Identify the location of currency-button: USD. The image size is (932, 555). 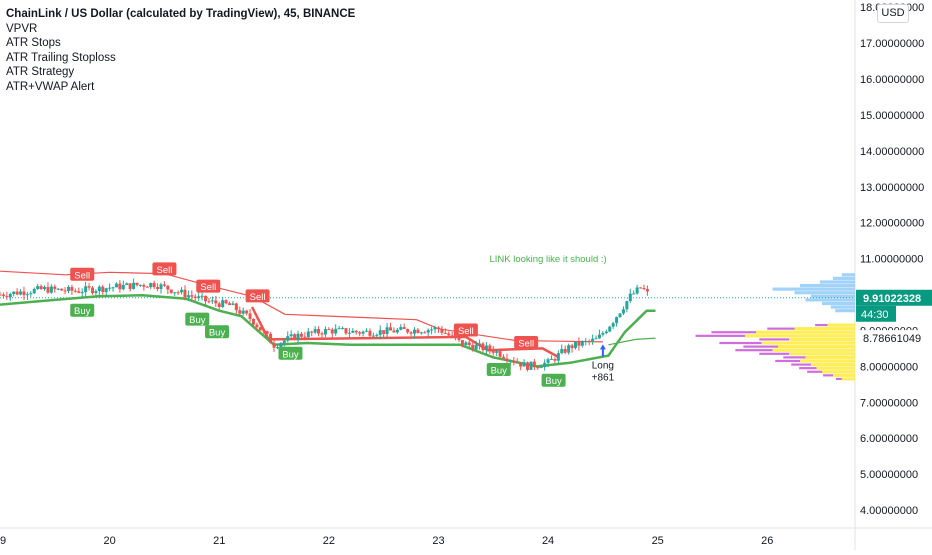
(893, 13).